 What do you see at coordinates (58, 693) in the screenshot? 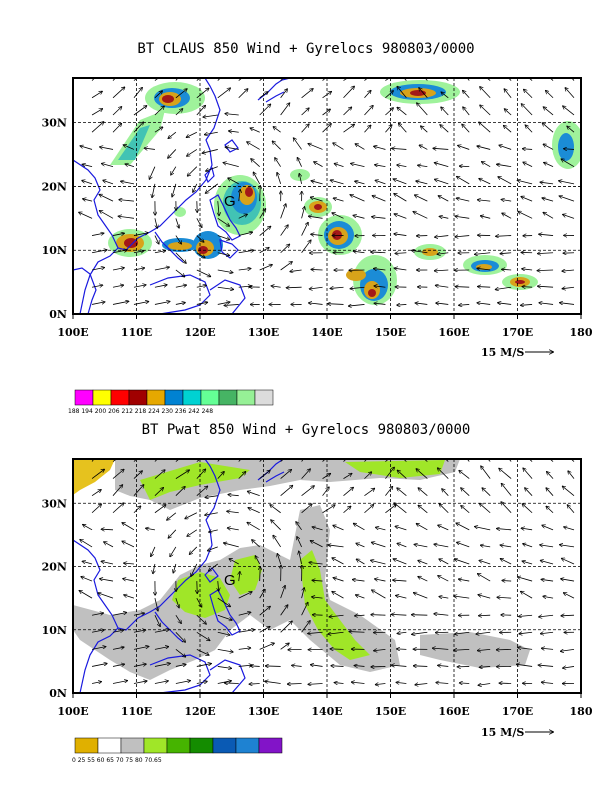
I see `y-tick-label: 0N` at bounding box center [58, 693].